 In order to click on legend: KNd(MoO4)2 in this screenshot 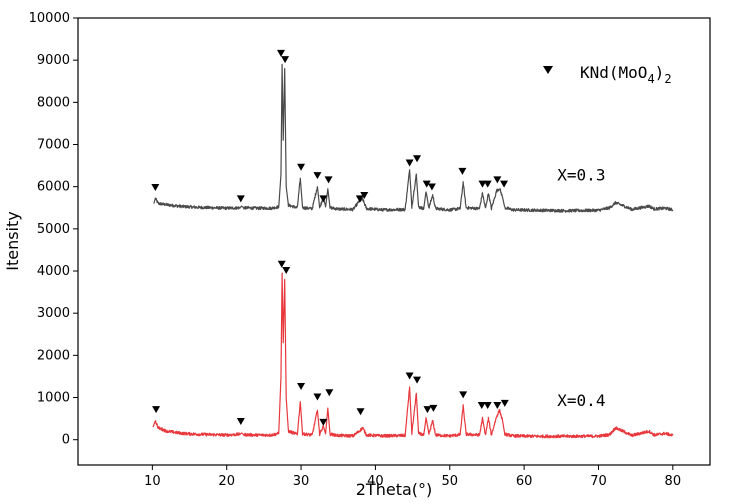, I will do `click(607, 74)`.